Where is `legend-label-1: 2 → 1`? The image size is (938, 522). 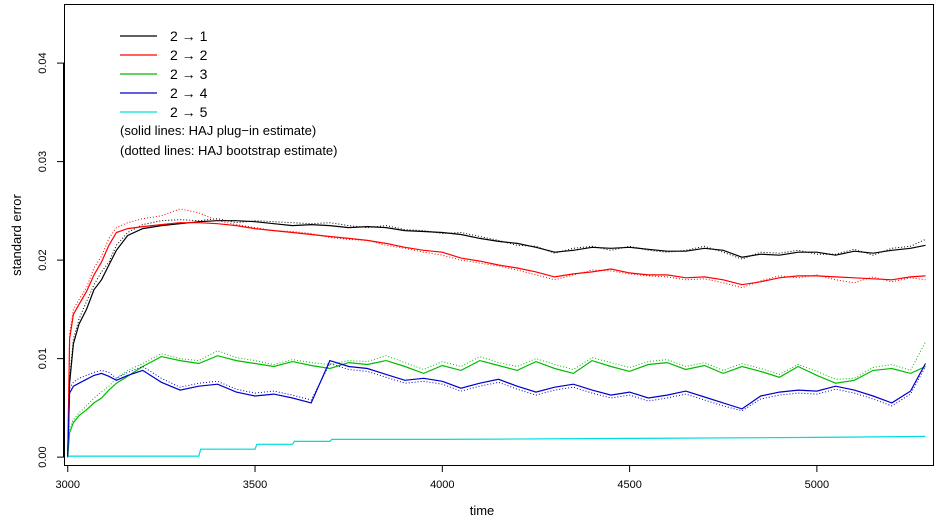 legend-label-1: 2 → 1 is located at coordinates (189, 36).